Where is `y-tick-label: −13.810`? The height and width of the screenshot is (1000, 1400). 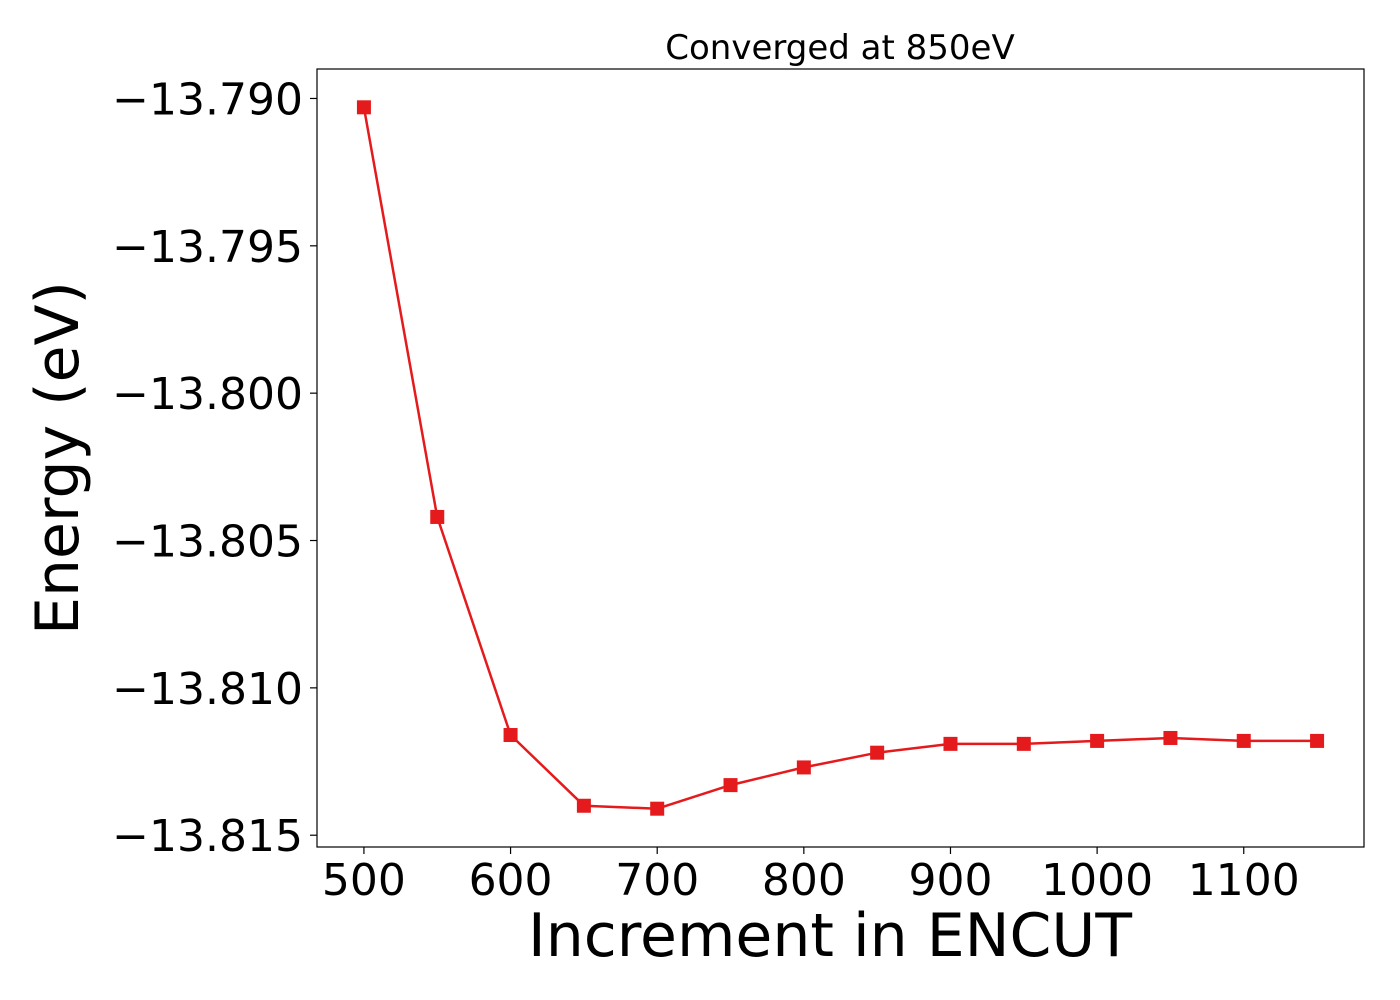 y-tick-label: −13.810 is located at coordinates (207, 689).